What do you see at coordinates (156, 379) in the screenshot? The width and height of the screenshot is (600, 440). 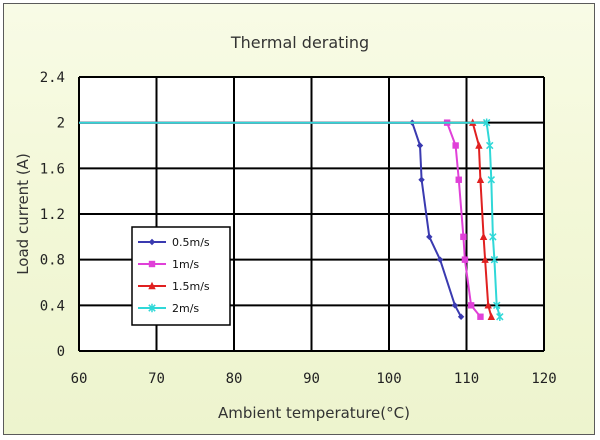 I see `x-tick-label: 70` at bounding box center [156, 379].